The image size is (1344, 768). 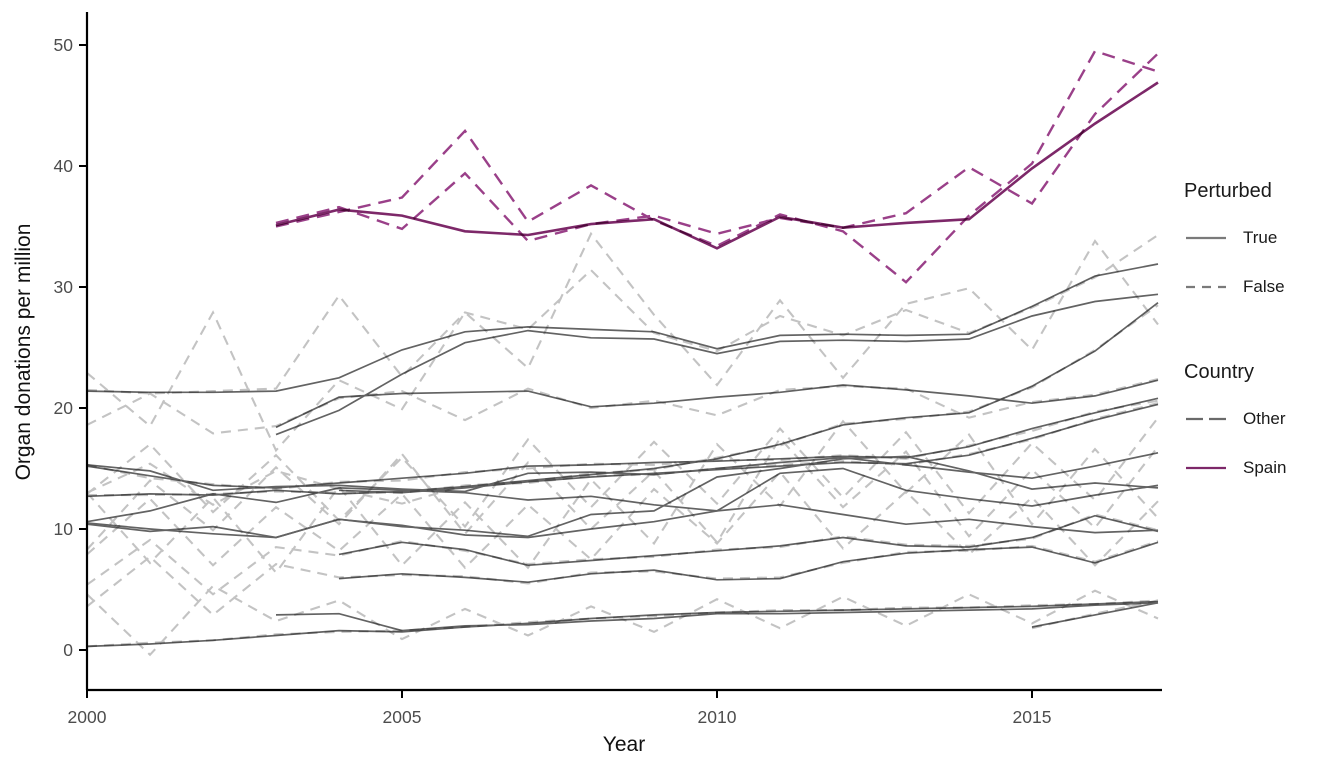 I want to click on legend-item-label: Spain, so click(x=1265, y=467).